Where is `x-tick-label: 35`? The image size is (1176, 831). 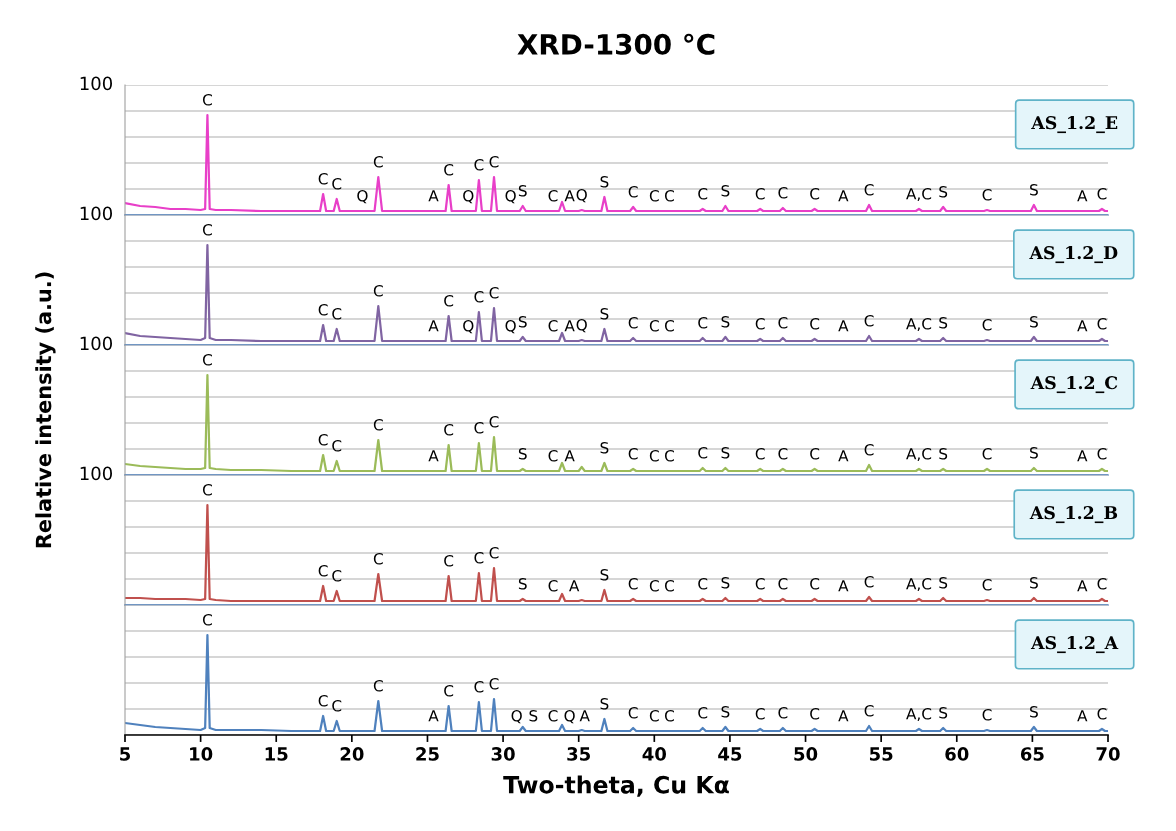 x-tick-label: 35 is located at coordinates (578, 754).